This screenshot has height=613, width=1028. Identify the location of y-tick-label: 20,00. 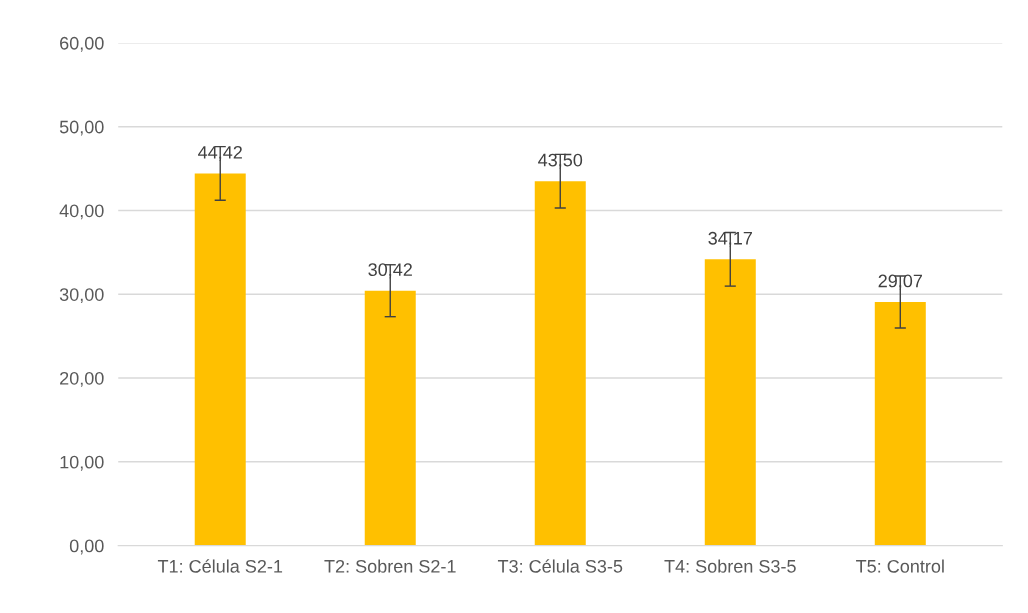
(82, 379).